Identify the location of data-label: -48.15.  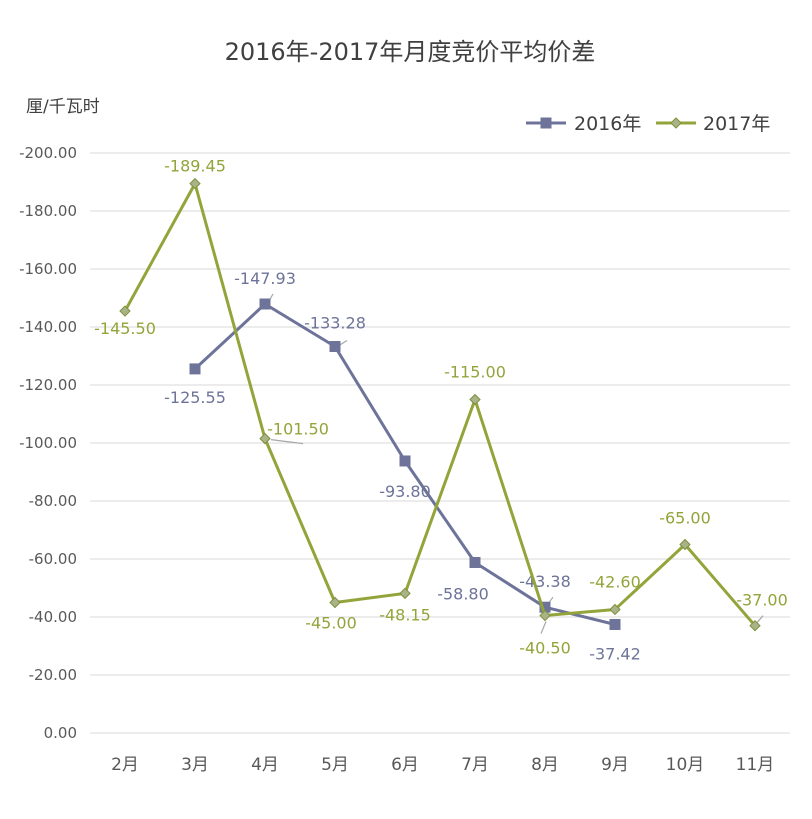
(405, 614).